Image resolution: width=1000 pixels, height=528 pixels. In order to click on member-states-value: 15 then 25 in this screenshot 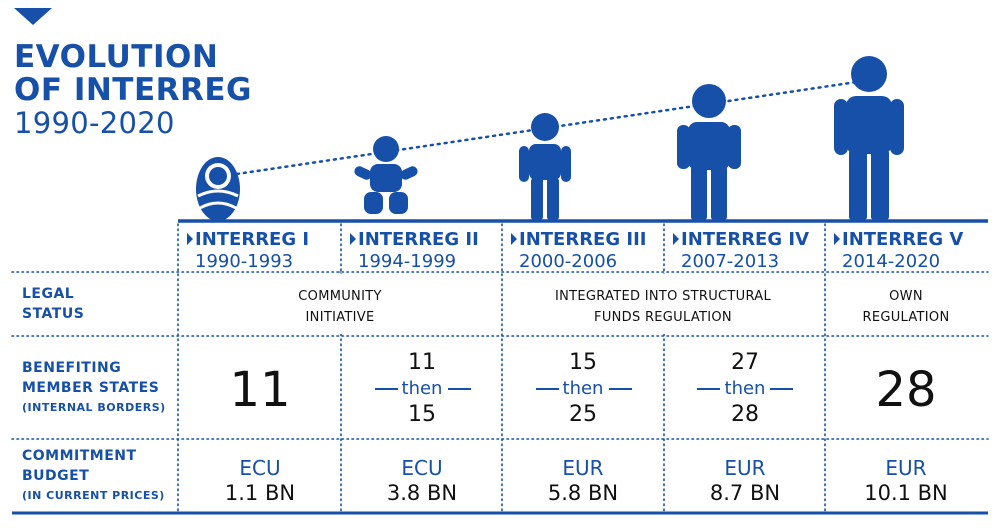, I will do `click(583, 388)`.